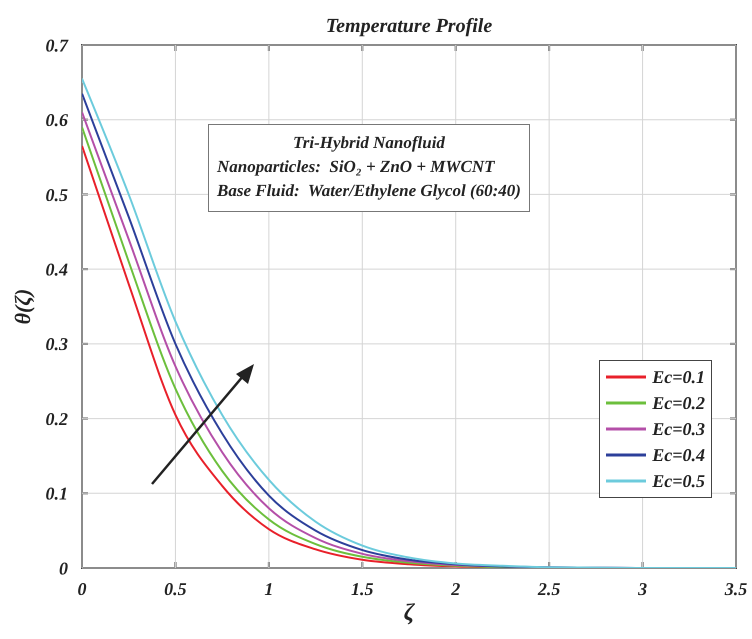  What do you see at coordinates (642, 588) in the screenshot?
I see `x-tick-label: 3` at bounding box center [642, 588].